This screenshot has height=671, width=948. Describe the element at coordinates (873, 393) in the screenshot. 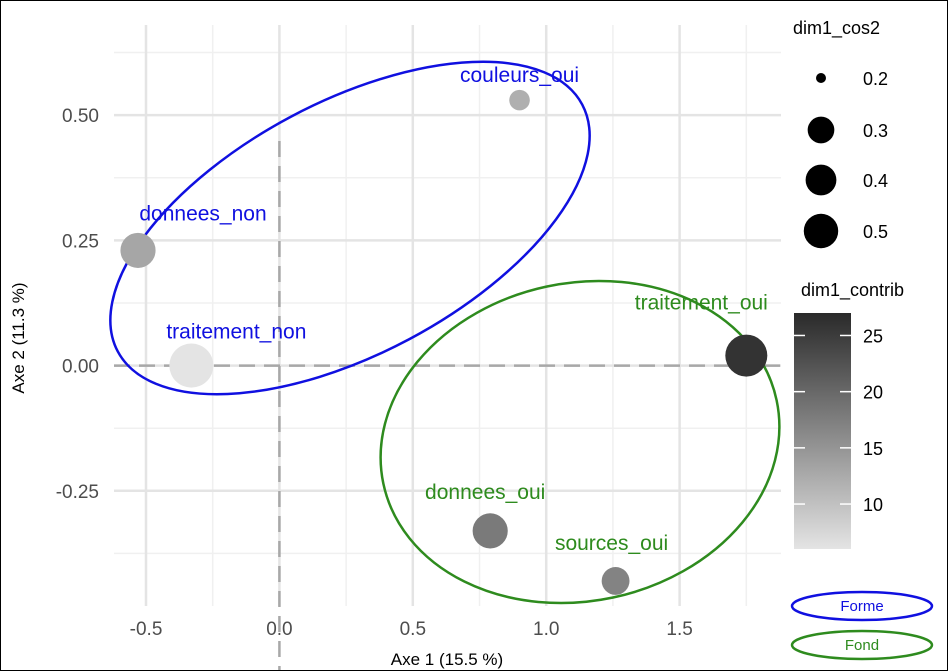

I see `color-legend-label: 20` at that location.